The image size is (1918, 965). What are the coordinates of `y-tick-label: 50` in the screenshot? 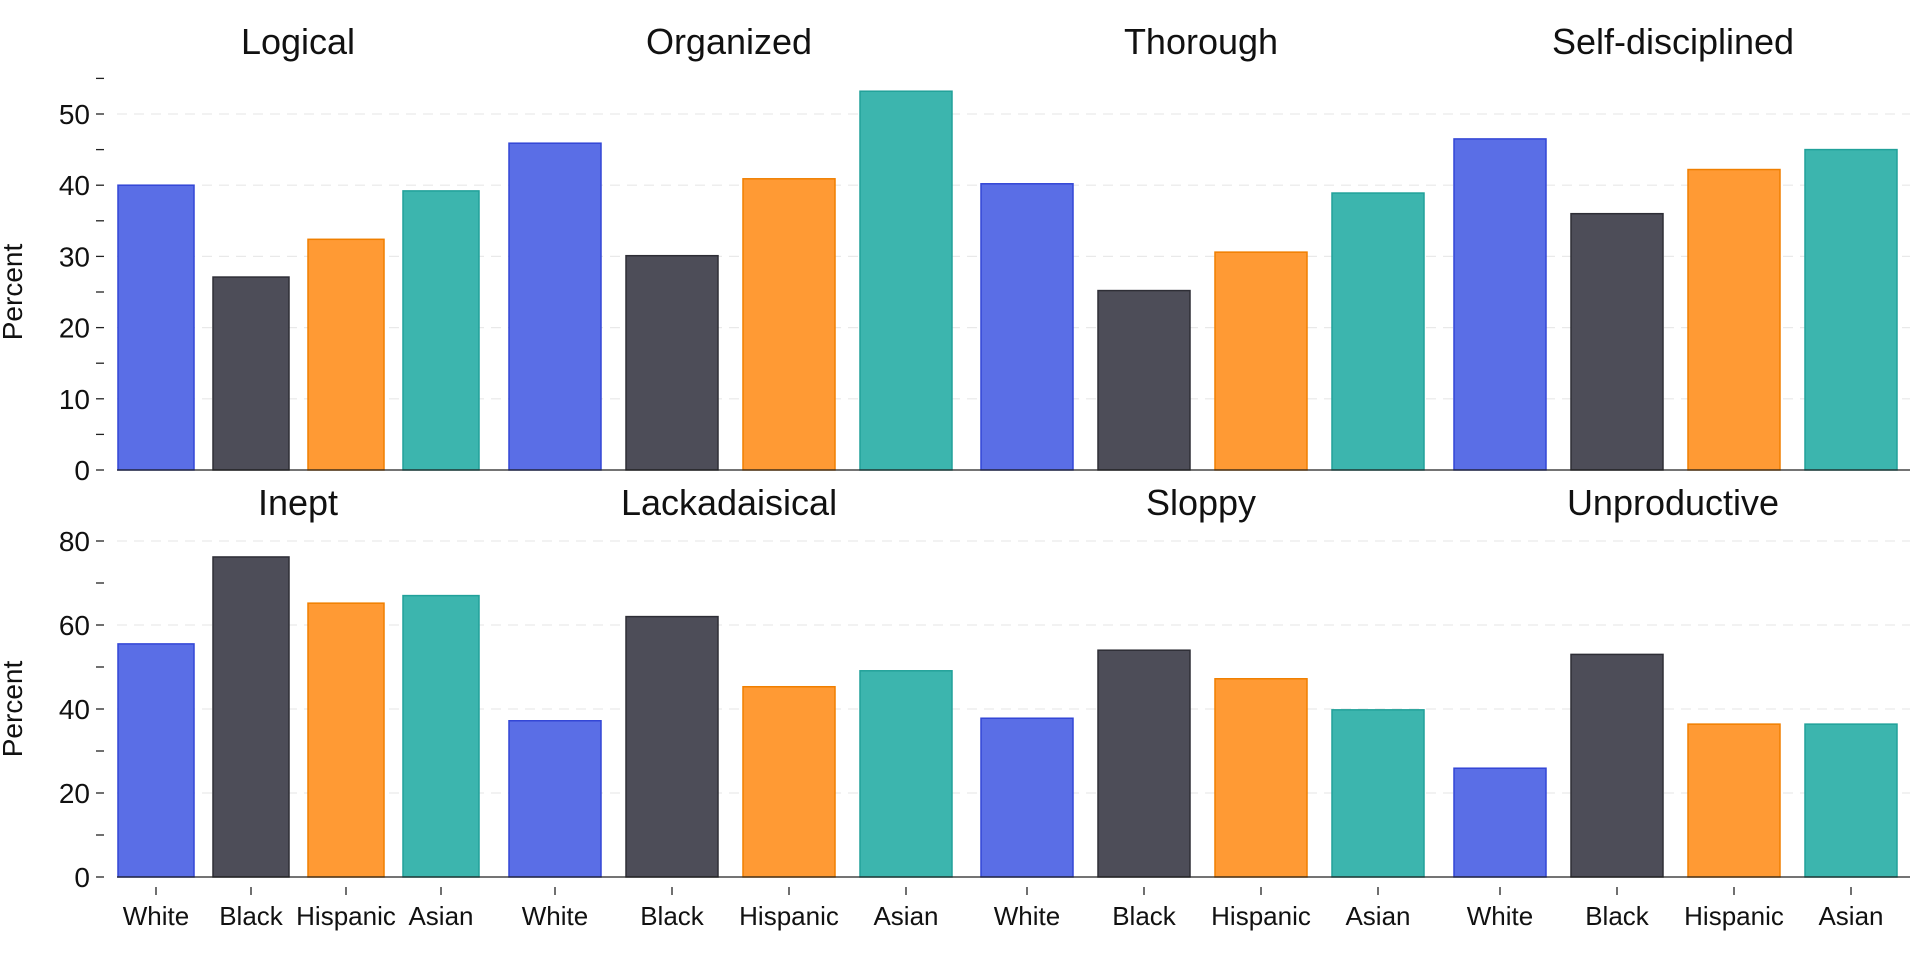 It's located at (74, 114).